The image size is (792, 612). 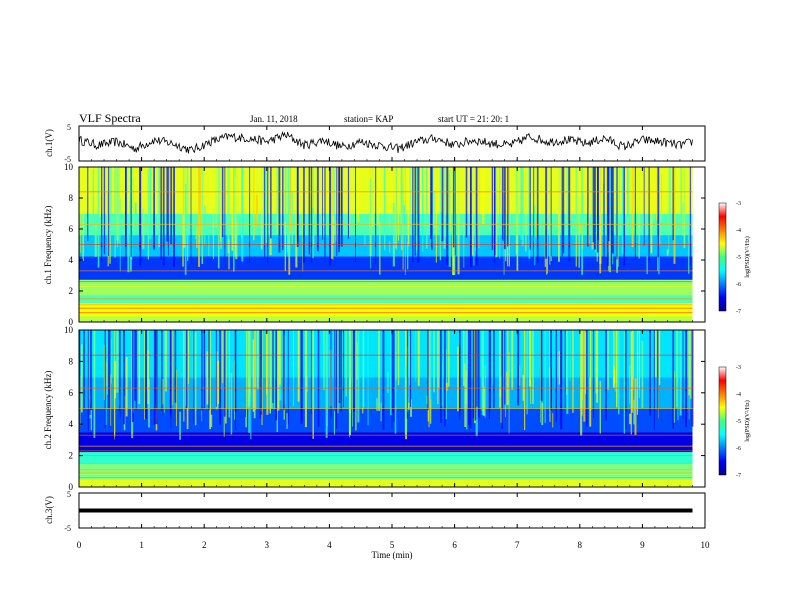 What do you see at coordinates (722, 421) in the screenshot?
I see `ch2-colorbar-ramp` at bounding box center [722, 421].